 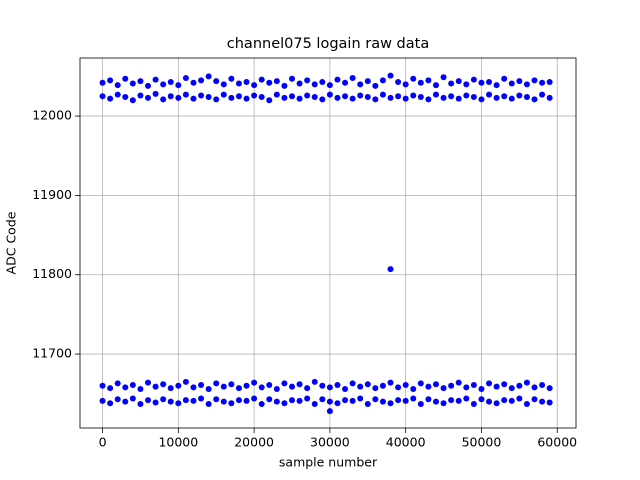 What do you see at coordinates (482, 442) in the screenshot?
I see `x-tick-label: 50000` at bounding box center [482, 442].